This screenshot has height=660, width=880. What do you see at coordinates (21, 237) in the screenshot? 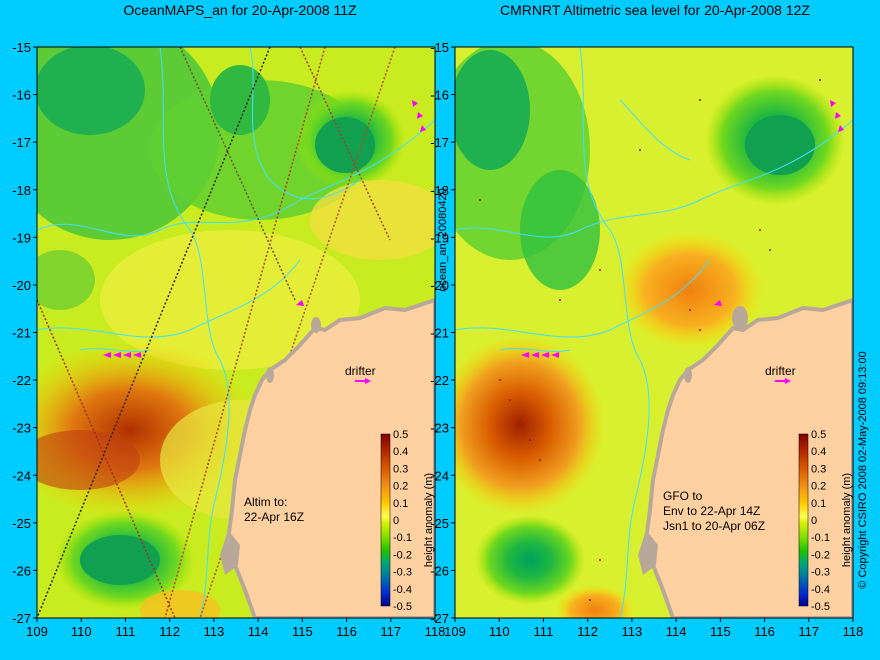
I see `left-y-tick-label: -19` at bounding box center [21, 237].